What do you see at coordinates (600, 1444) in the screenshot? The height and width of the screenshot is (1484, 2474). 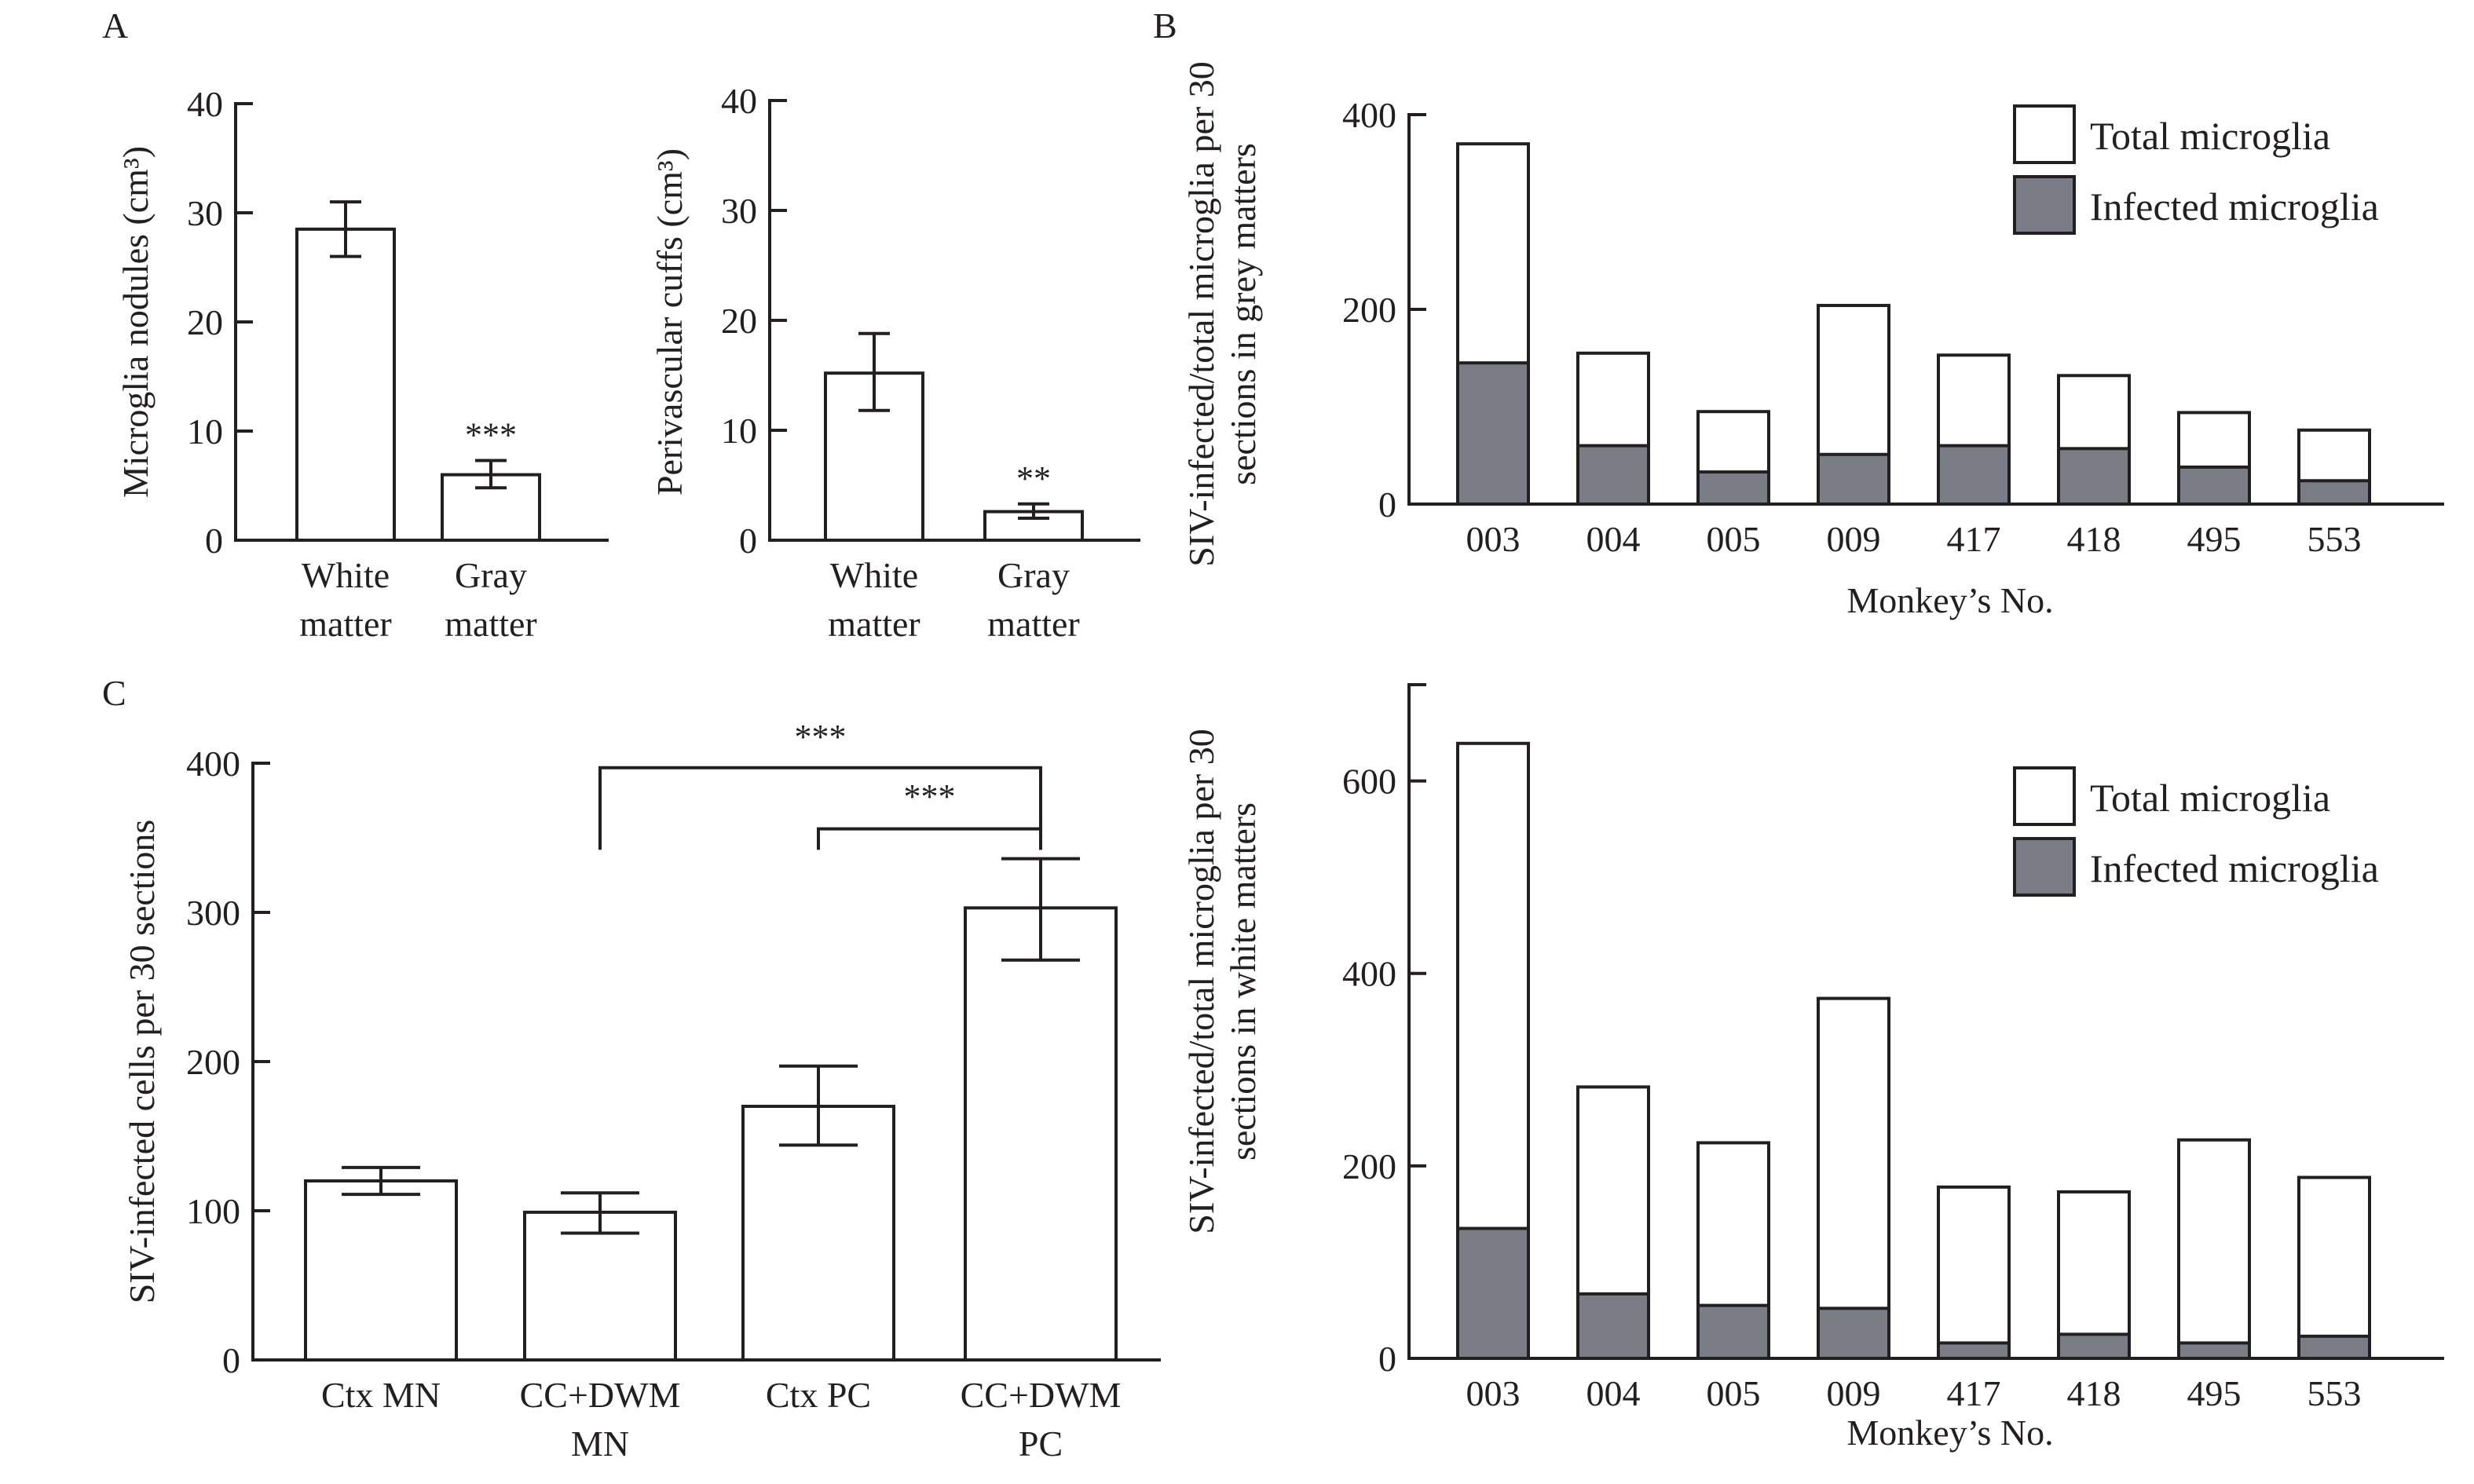 I see `x-tick-label: MN` at bounding box center [600, 1444].